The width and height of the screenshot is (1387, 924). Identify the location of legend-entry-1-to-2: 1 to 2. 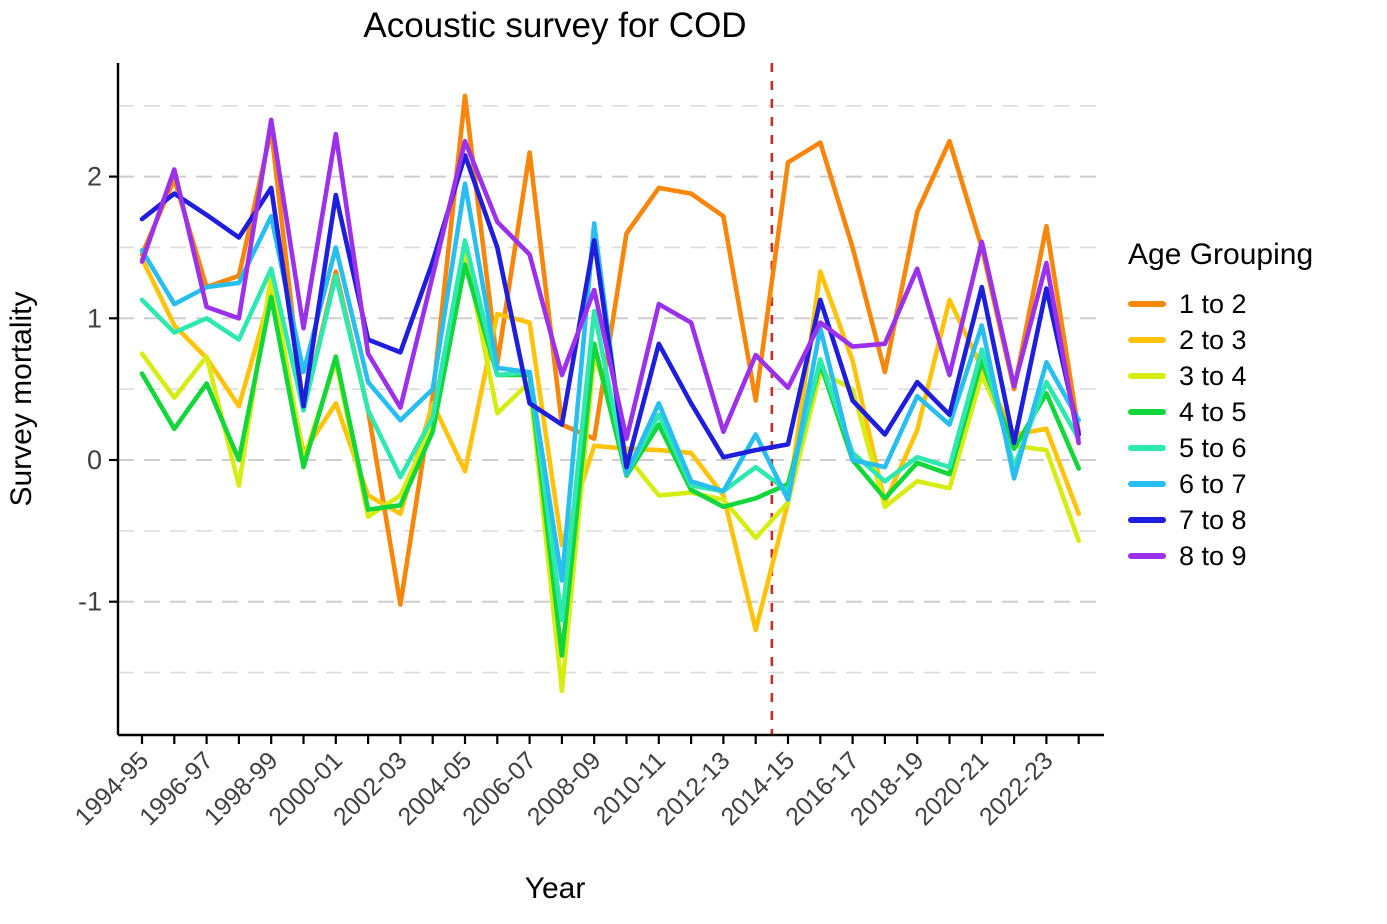
(1220, 304).